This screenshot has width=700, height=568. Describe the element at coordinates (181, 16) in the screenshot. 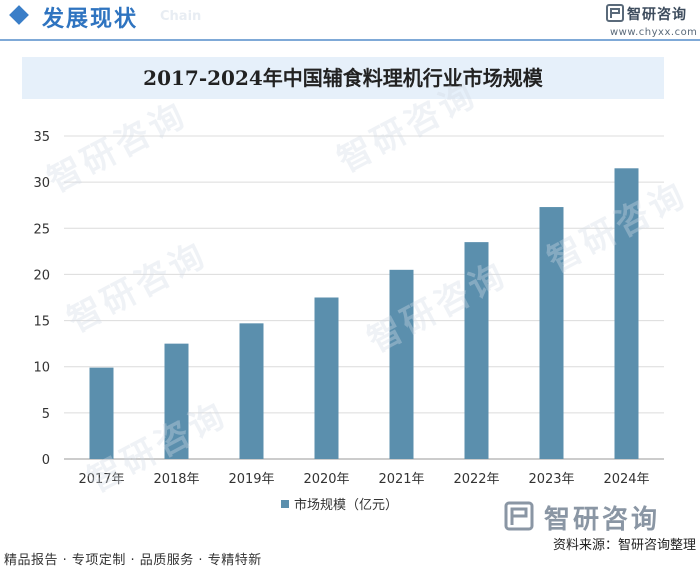

I see `section-subtitle: Chain` at that location.